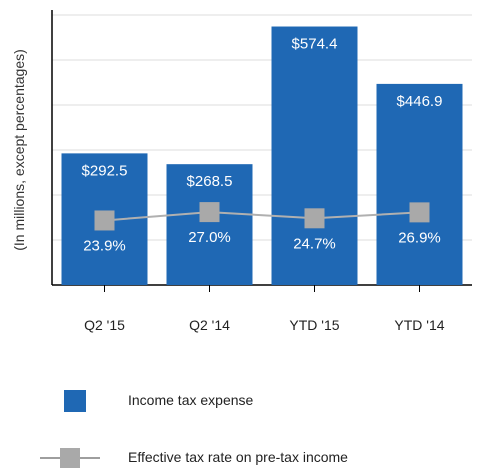 The width and height of the screenshot is (477, 473). Describe the element at coordinates (191, 400) in the screenshot. I see `legend-label-income-tax-expense: Income tax expense` at that location.